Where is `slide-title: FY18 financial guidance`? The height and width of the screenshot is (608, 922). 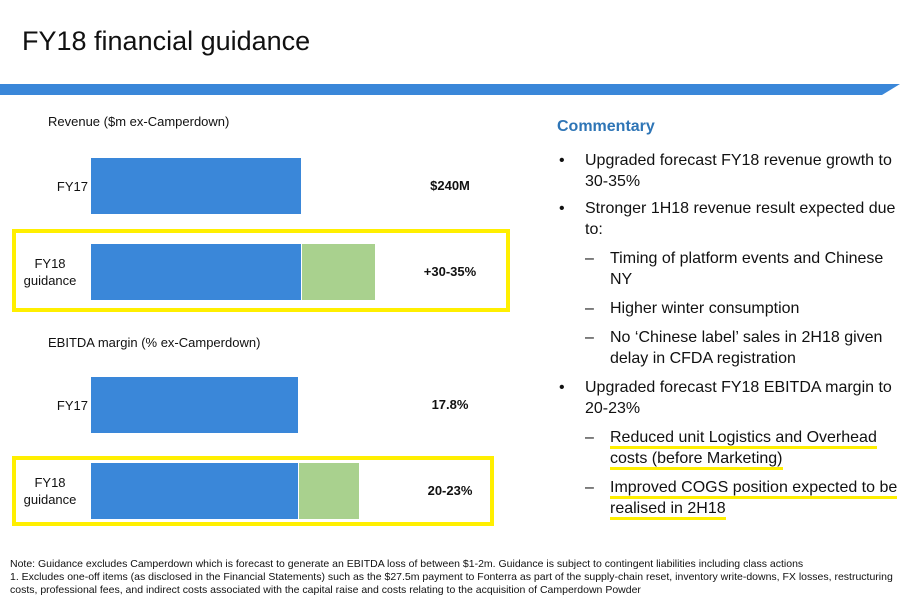
slide-title: FY18 financial guidance is located at coordinates (166, 41).